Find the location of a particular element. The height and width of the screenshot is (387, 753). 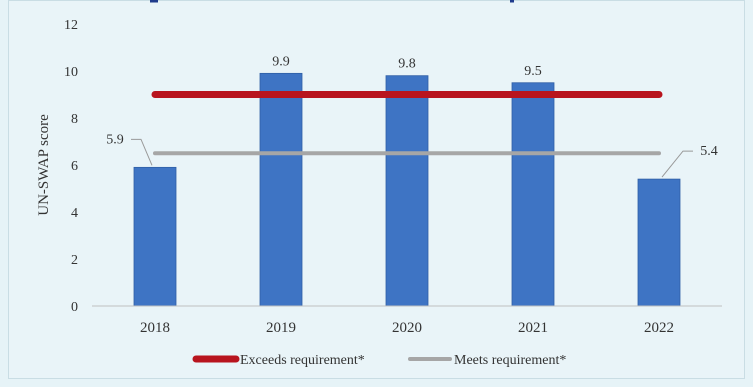

reference-lines is located at coordinates (407, 123).